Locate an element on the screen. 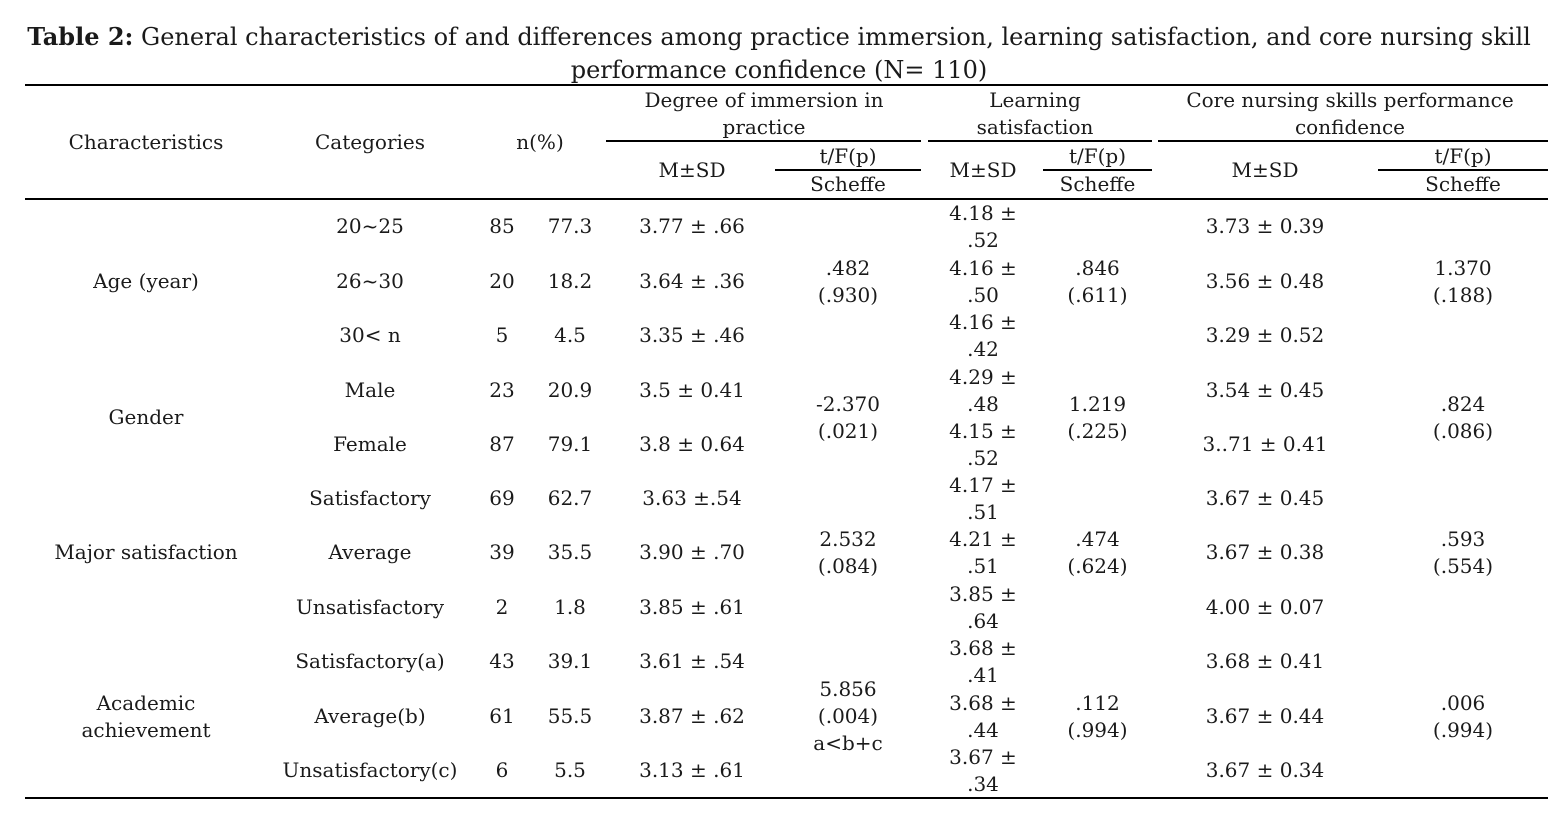 This screenshot has width=1558, height=814. core-msd-cell: 3.29 ± 0.52 is located at coordinates (1265, 335).